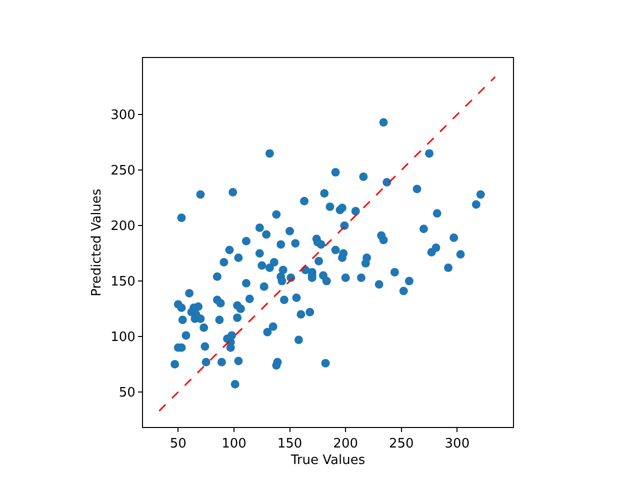  What do you see at coordinates (289, 444) in the screenshot?
I see `x-tick-label: 150` at bounding box center [289, 444].